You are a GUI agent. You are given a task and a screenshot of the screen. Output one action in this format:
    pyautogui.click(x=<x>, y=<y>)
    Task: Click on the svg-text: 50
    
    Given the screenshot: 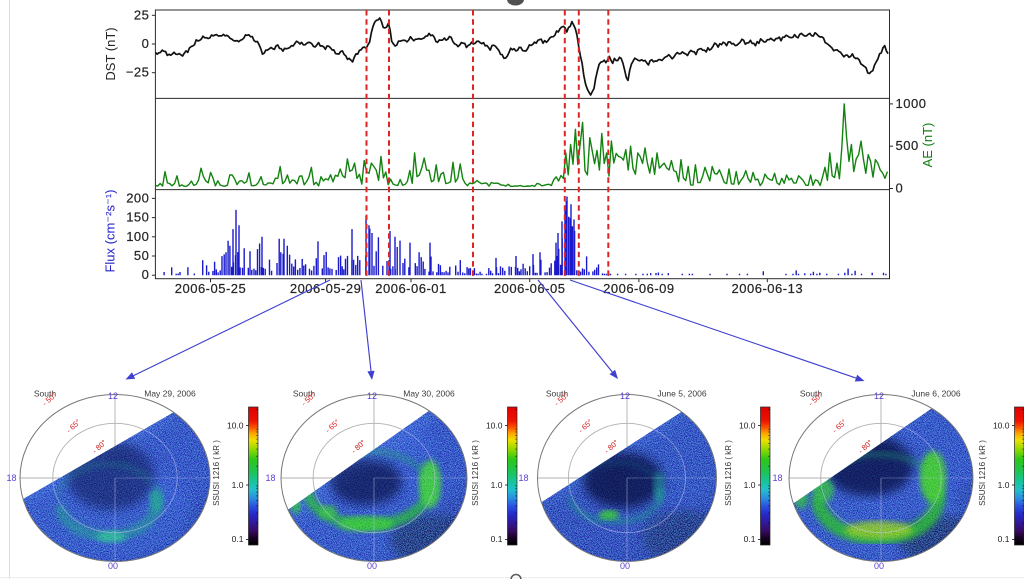 What is the action you would take?
    pyautogui.click(x=141, y=255)
    